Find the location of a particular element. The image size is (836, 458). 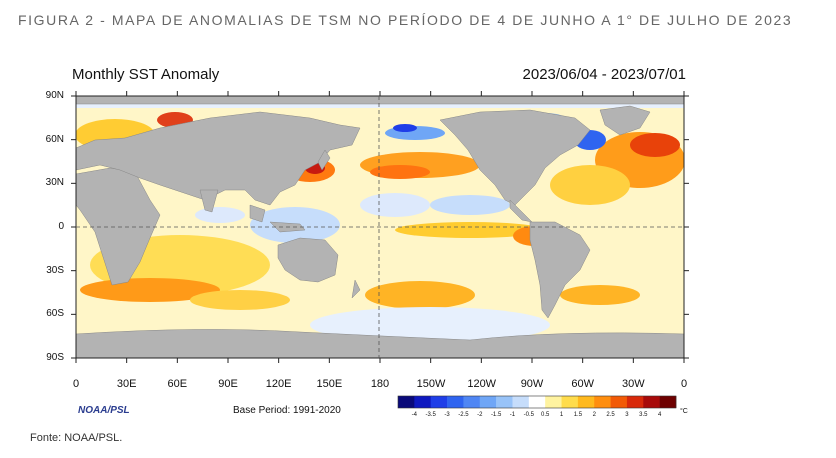

colorbar-tick-label: 0.5 is located at coordinates (545, 415).